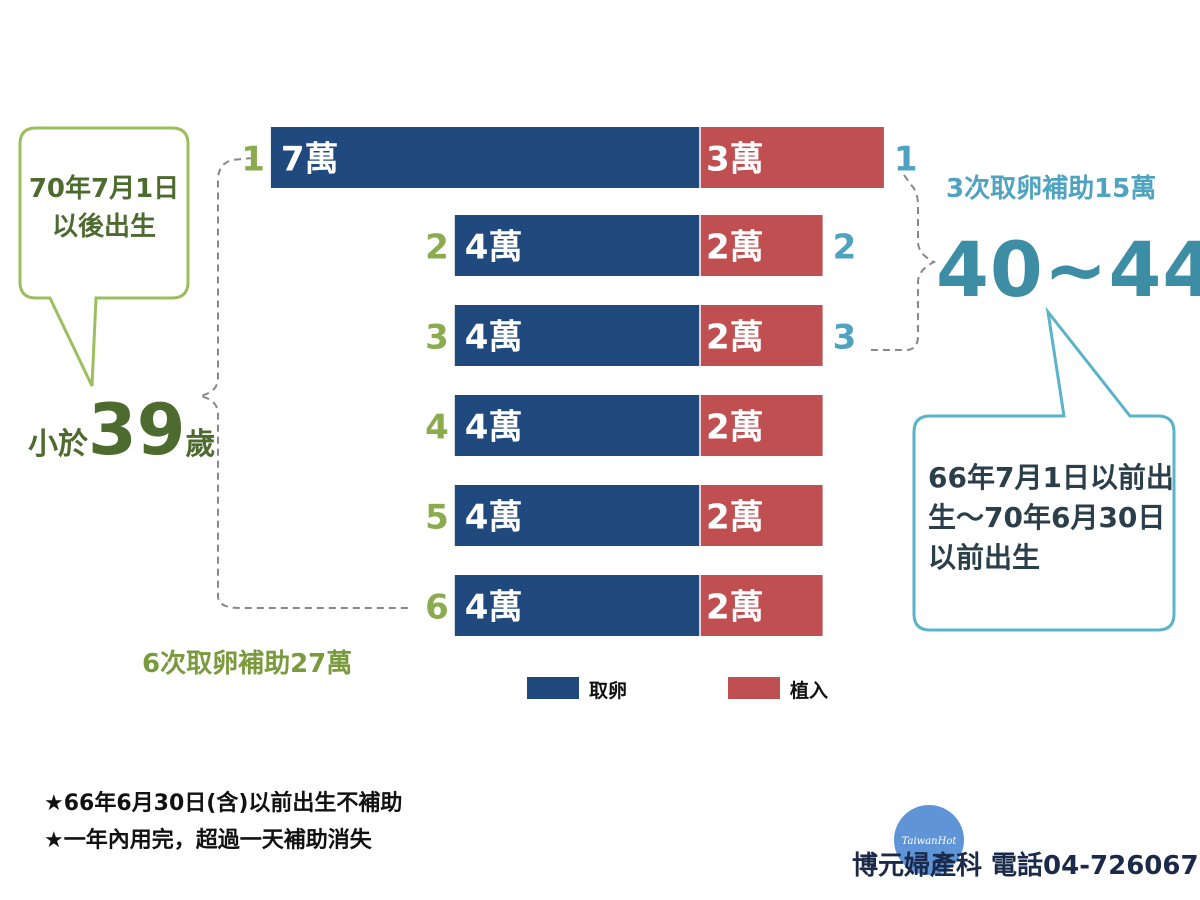  Describe the element at coordinates (200, 444) in the screenshot. I see `left-age-suffix: 歲` at that location.